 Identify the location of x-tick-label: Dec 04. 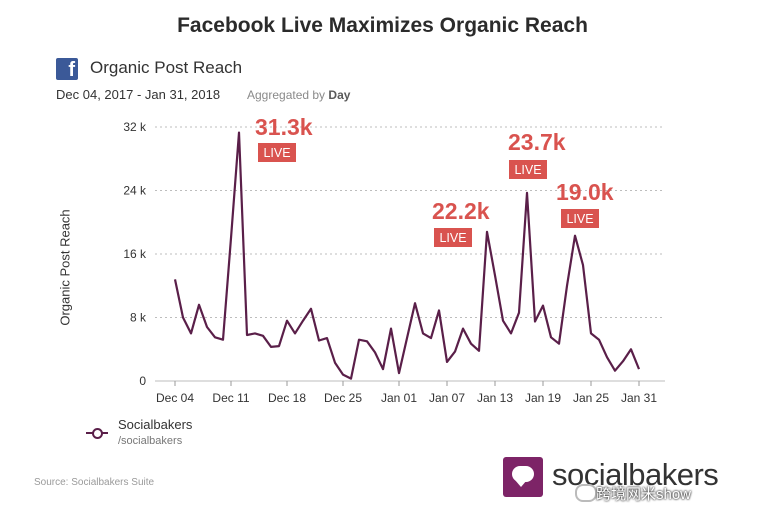
(175, 398).